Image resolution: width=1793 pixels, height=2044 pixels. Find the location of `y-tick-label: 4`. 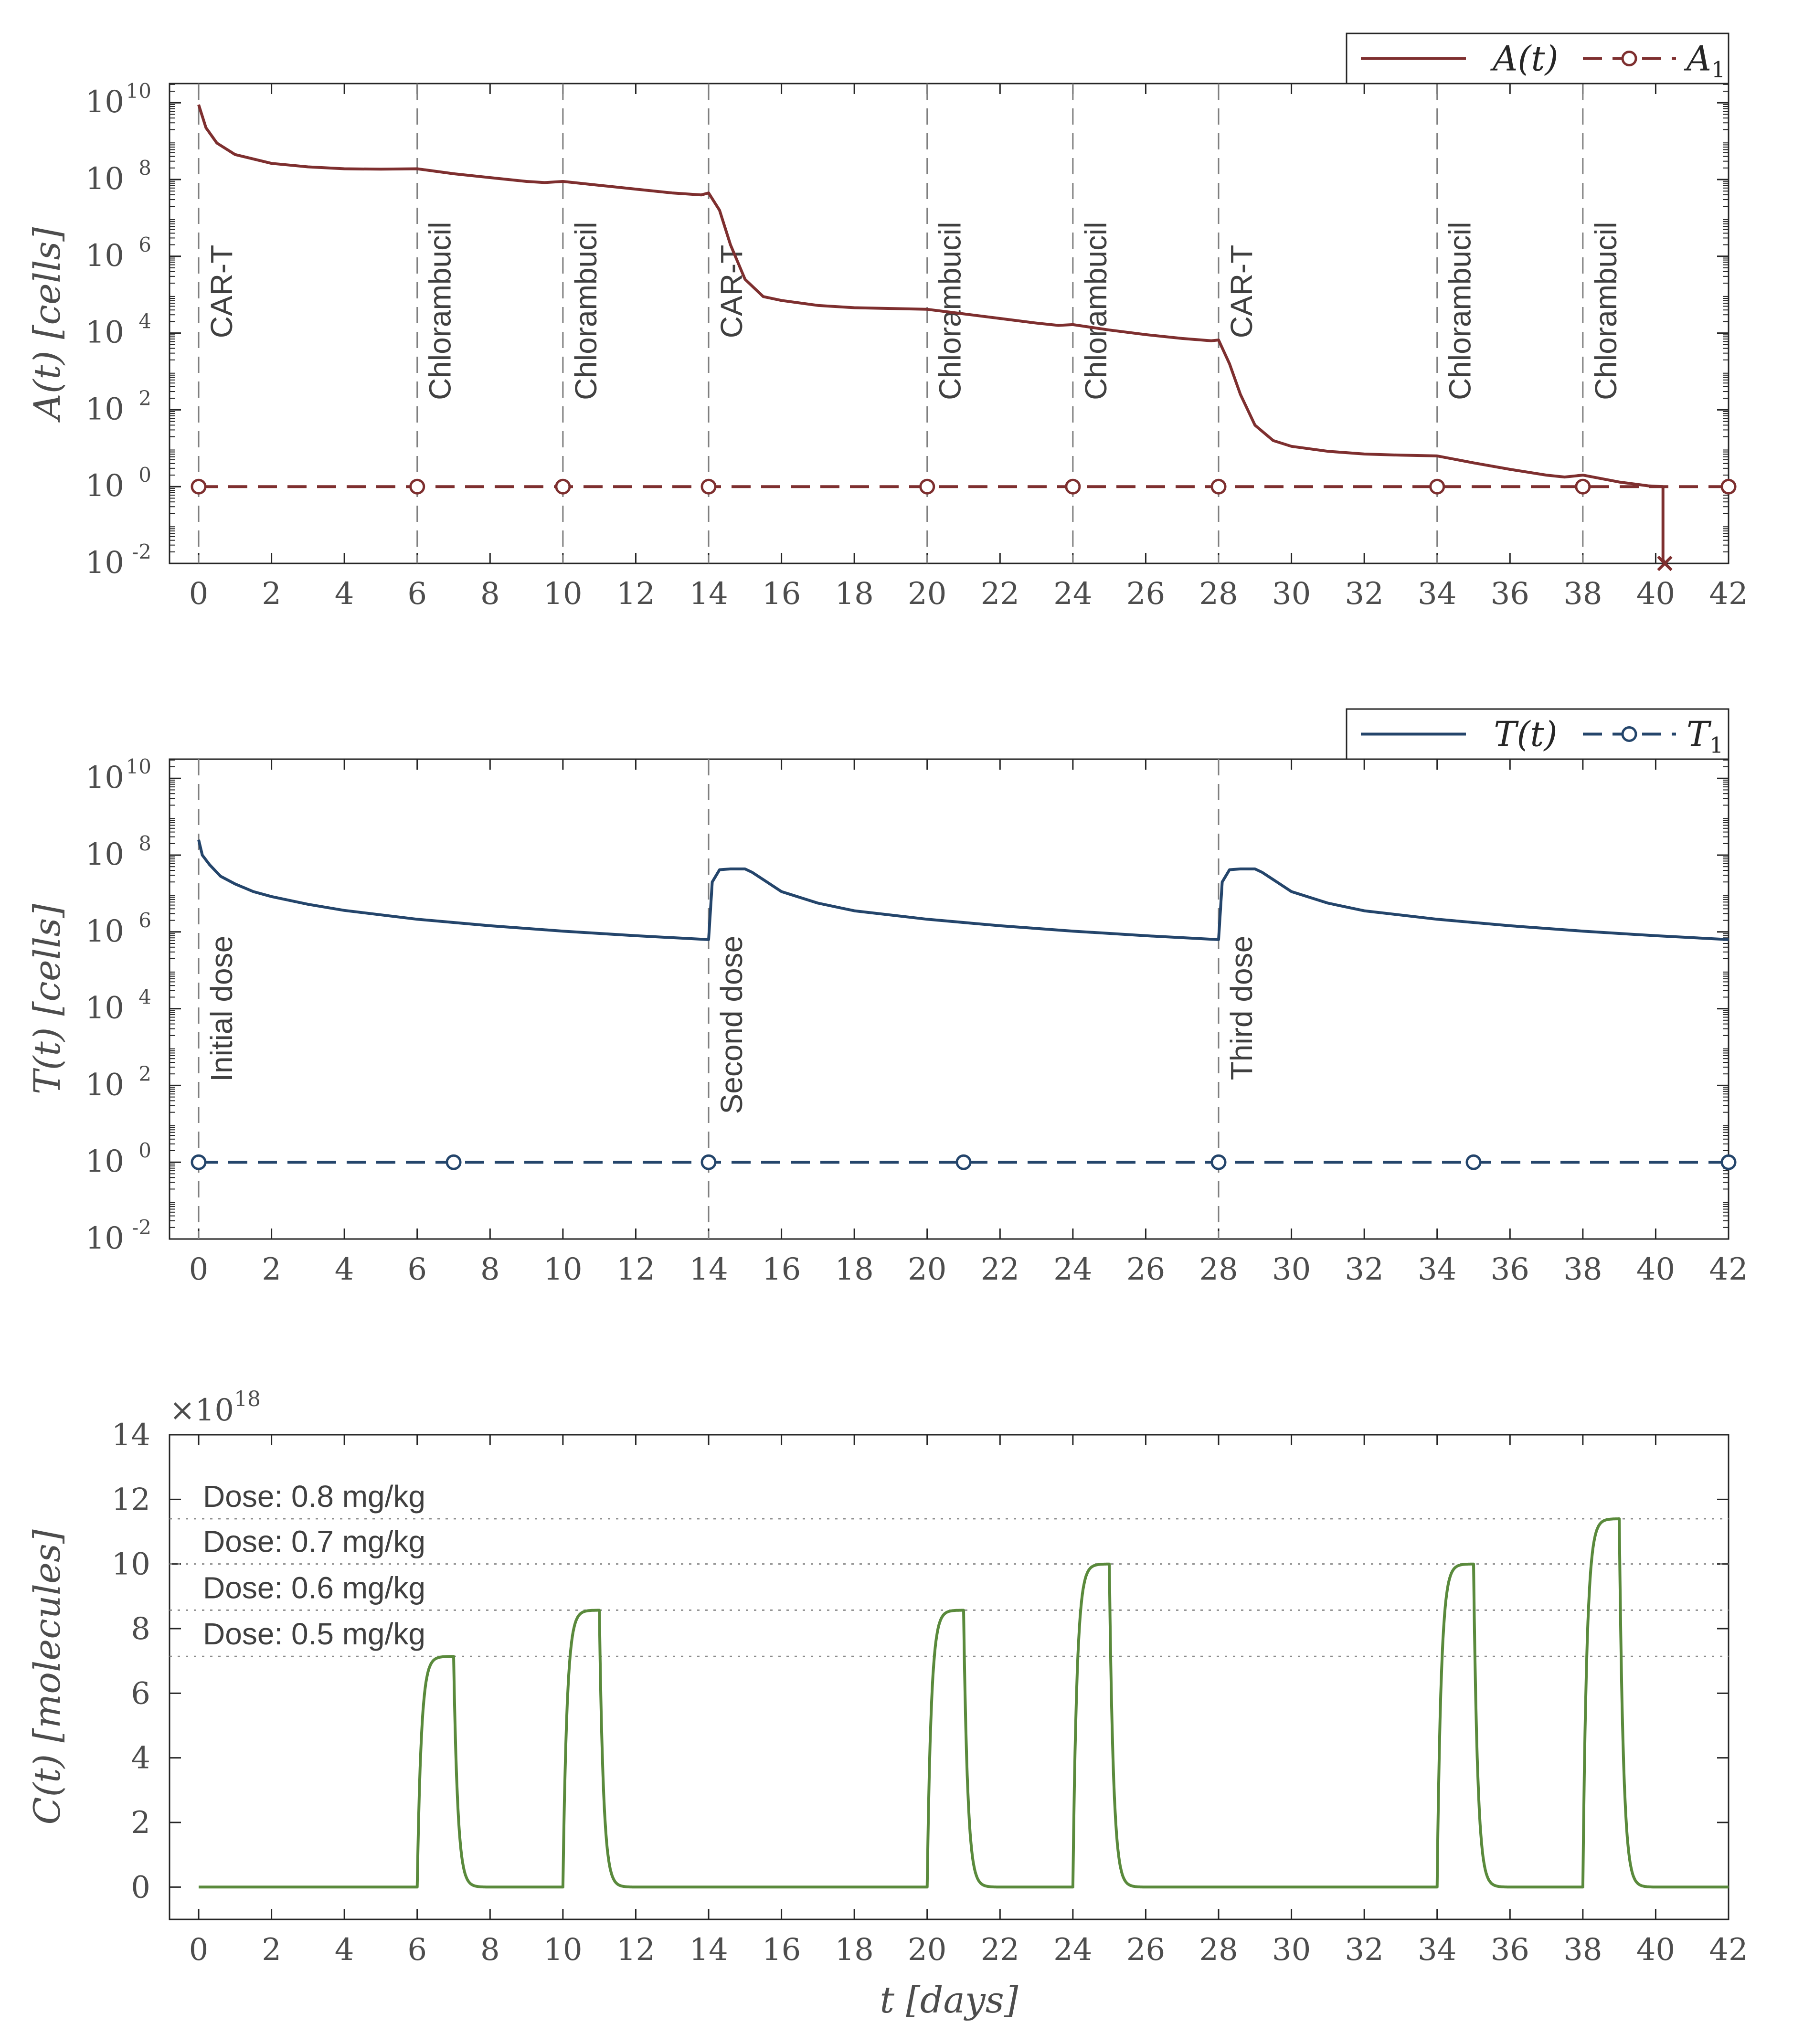

y-tick-label: 4 is located at coordinates (140, 1758).